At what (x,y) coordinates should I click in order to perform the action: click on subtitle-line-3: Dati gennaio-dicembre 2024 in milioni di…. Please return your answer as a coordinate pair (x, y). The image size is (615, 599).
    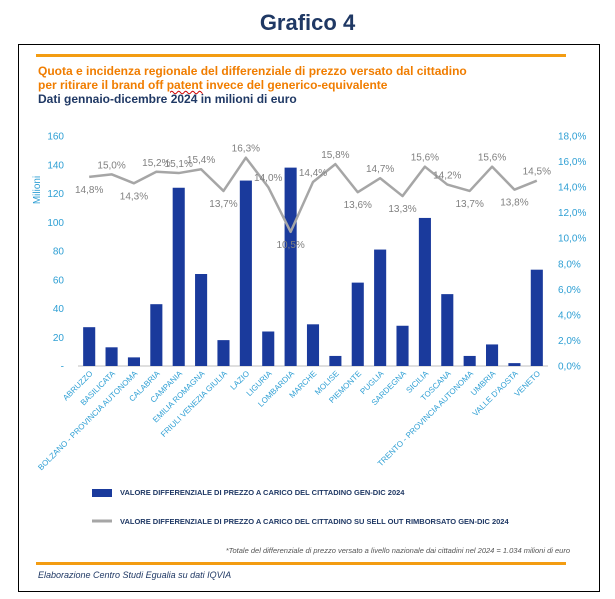
    Looking at the image, I should click on (167, 99).